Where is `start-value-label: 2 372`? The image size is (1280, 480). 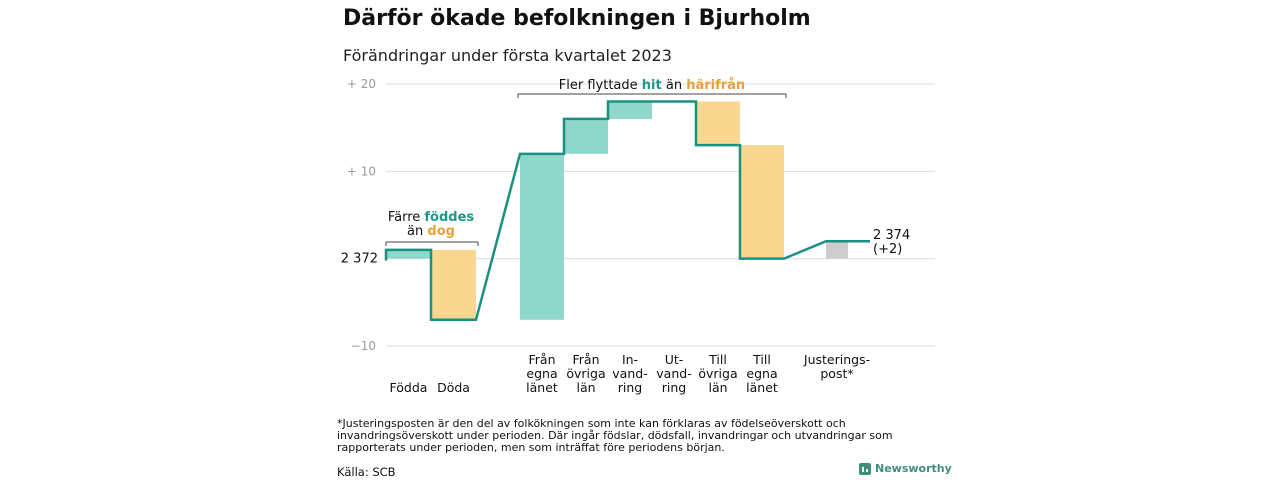
start-value-label: 2 372 is located at coordinates (359, 259).